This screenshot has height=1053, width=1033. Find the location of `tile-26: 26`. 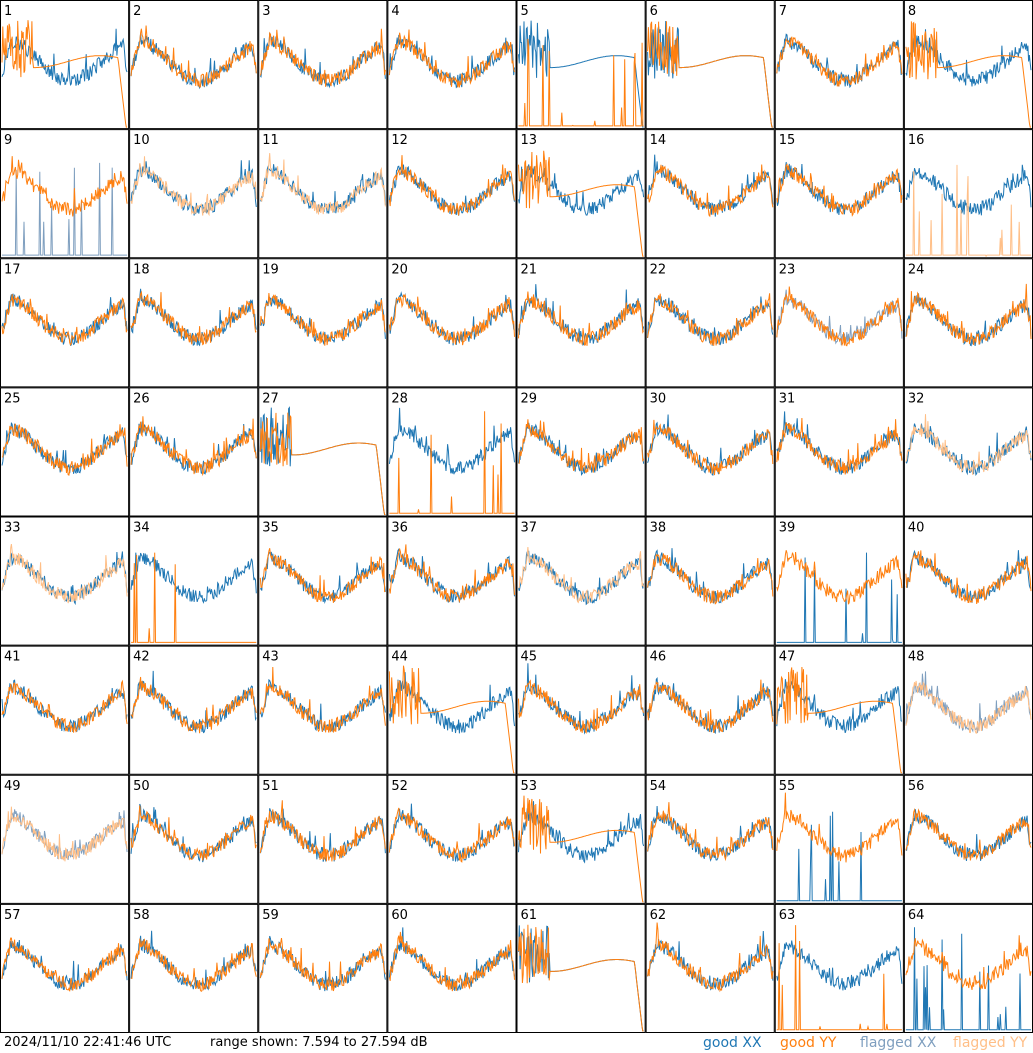

tile-26: 26 is located at coordinates (194, 452).